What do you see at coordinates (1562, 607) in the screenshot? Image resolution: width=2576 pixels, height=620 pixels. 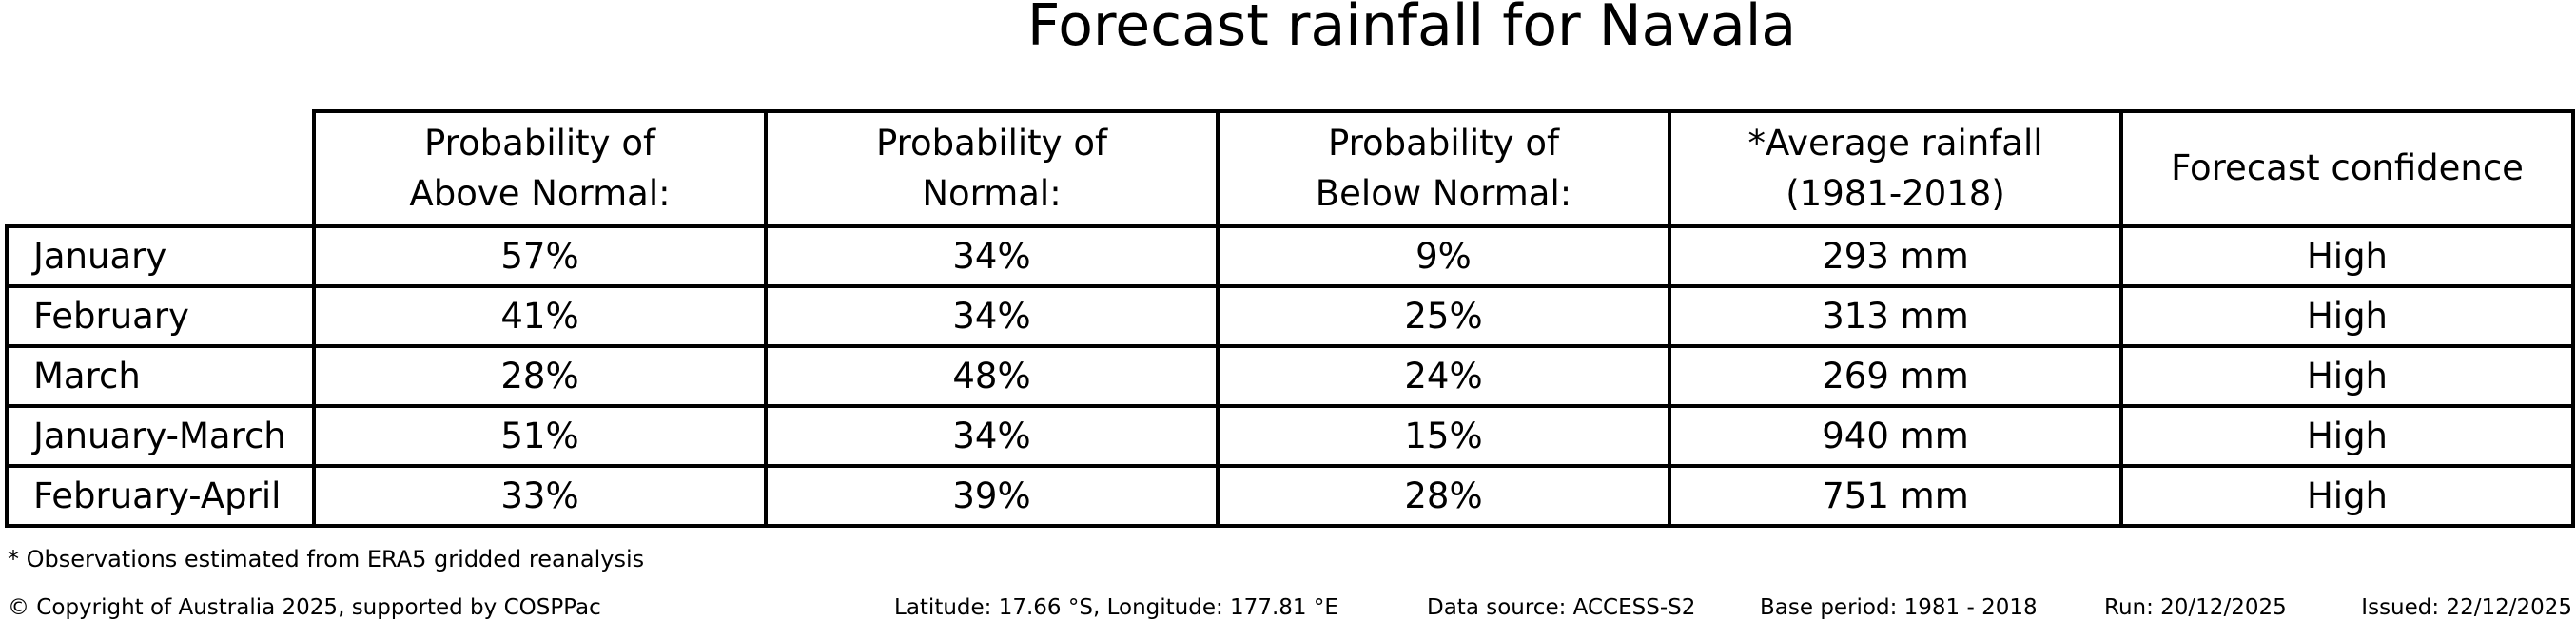 I see `data-source-text: Data source: ACCESS-S2` at bounding box center [1562, 607].